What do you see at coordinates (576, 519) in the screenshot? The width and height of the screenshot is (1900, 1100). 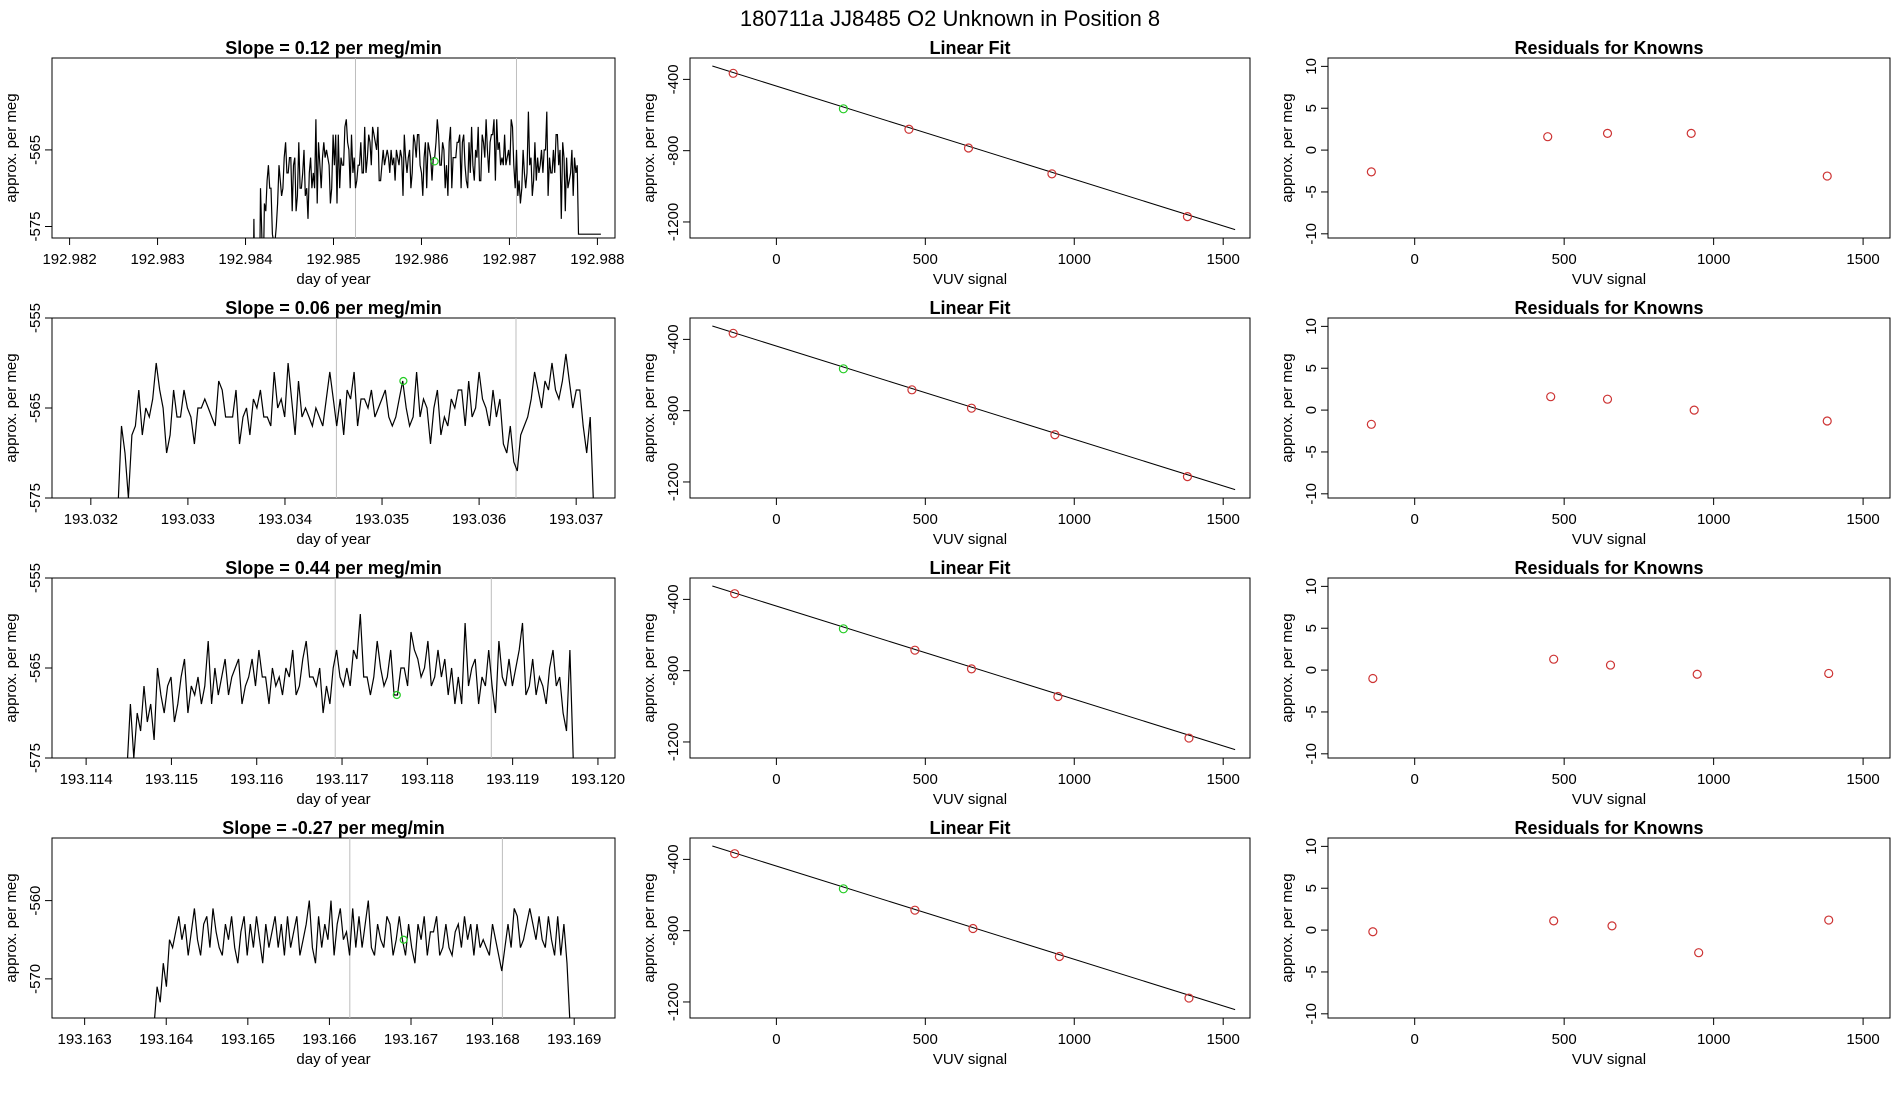 I see `x-tick-label: 193.037` at bounding box center [576, 519].